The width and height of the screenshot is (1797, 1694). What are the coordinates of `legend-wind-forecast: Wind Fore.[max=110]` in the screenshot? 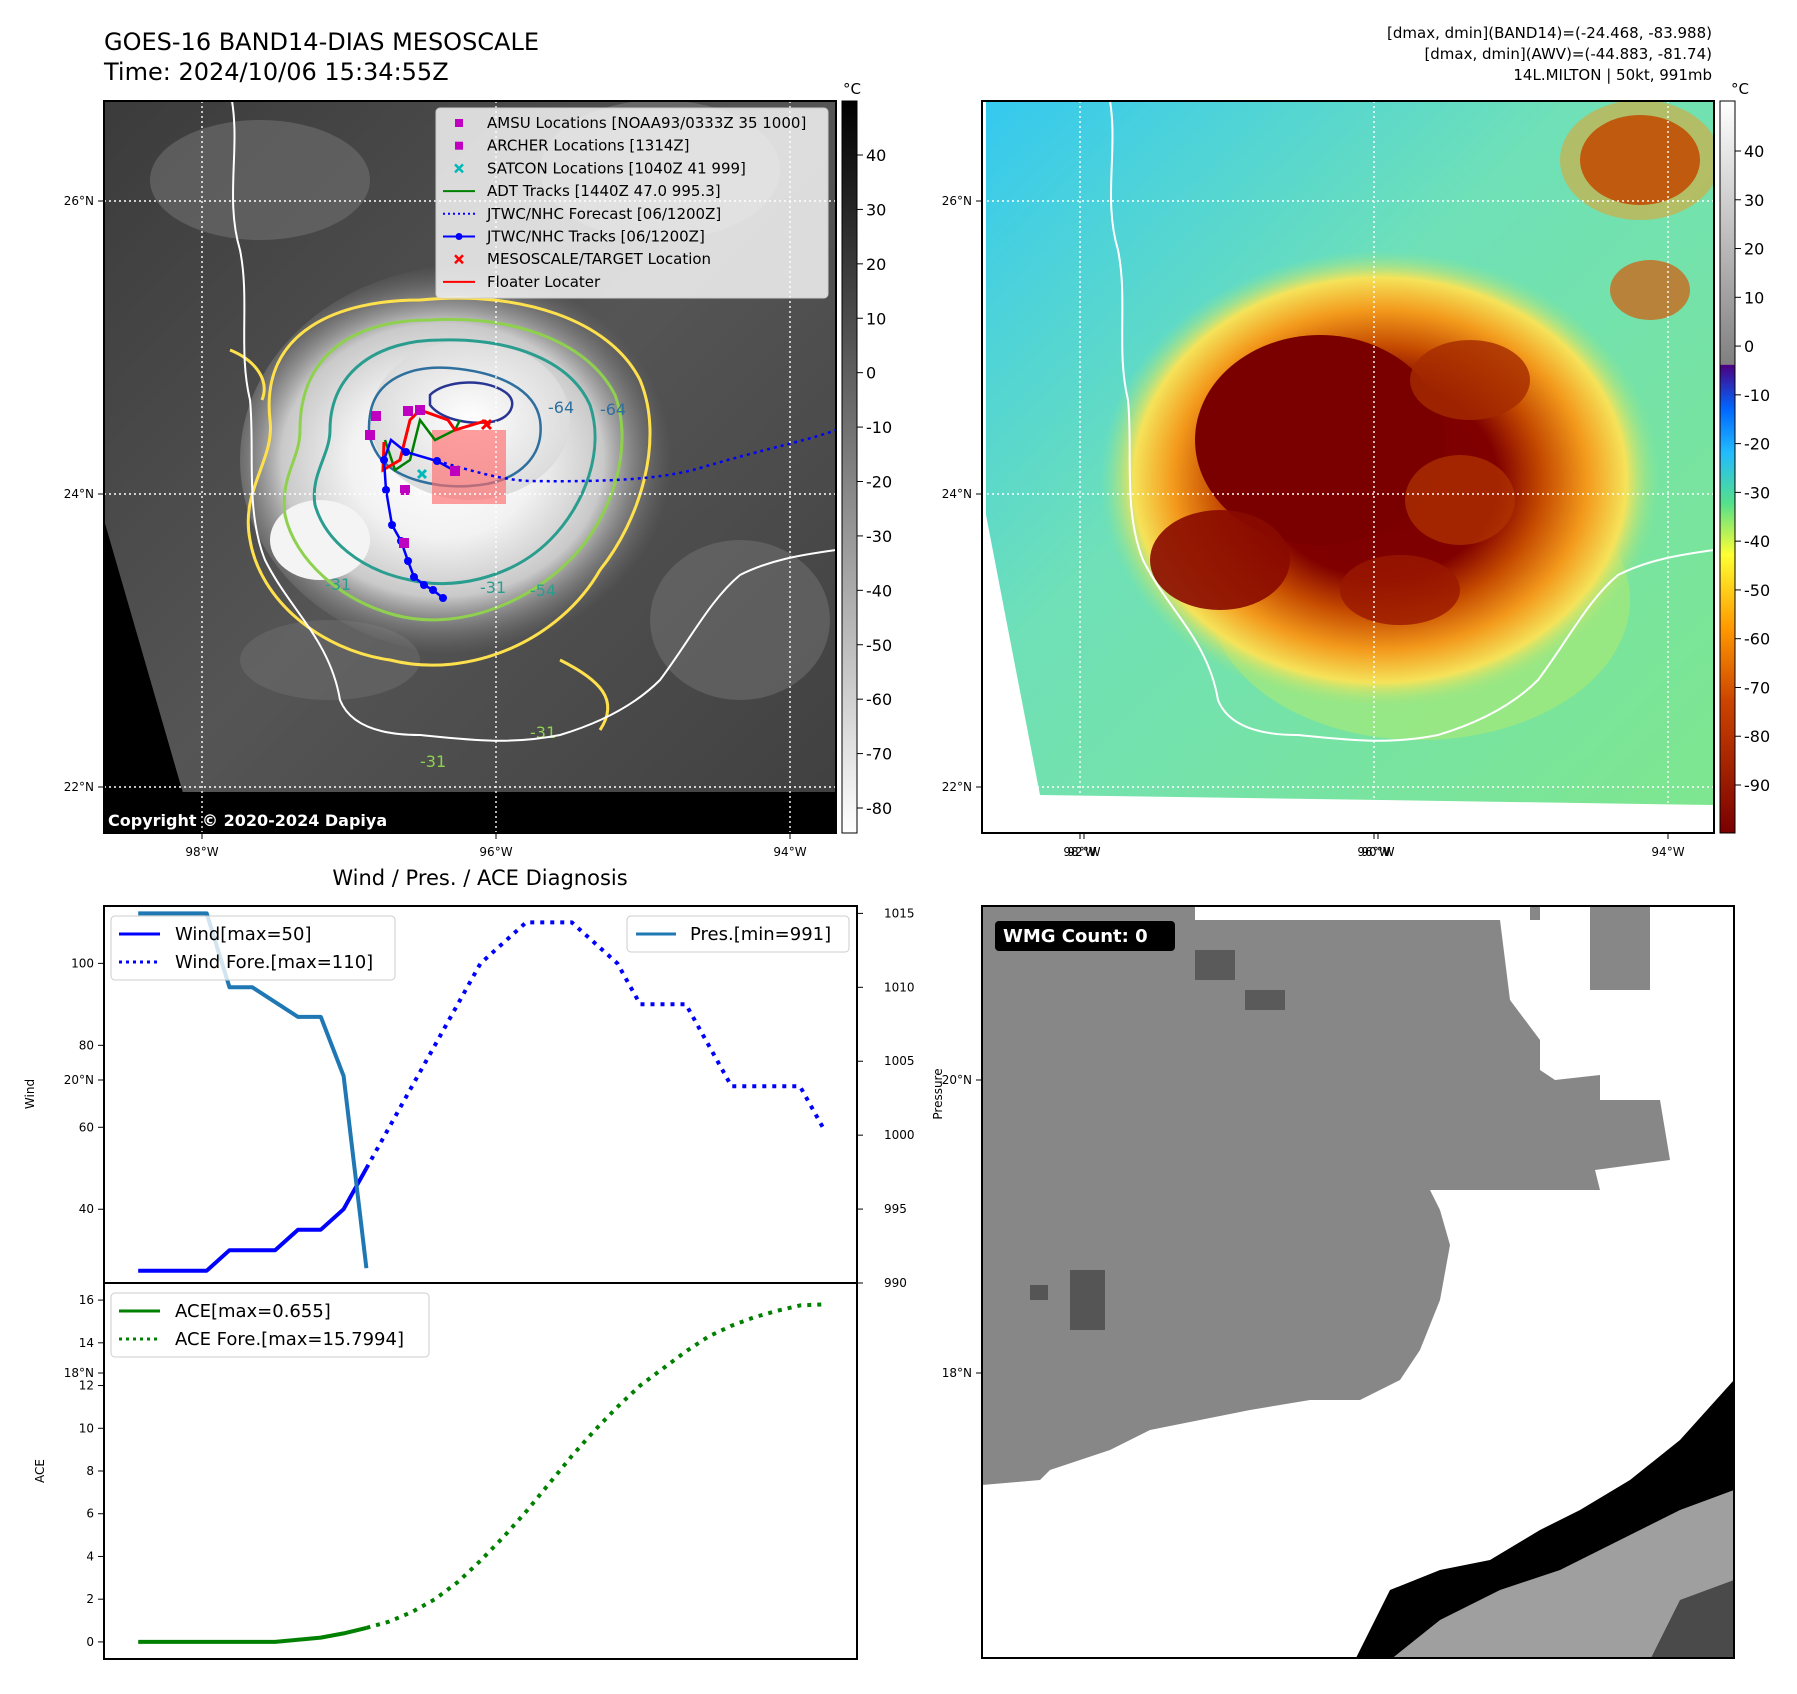 It's located at (274, 962).